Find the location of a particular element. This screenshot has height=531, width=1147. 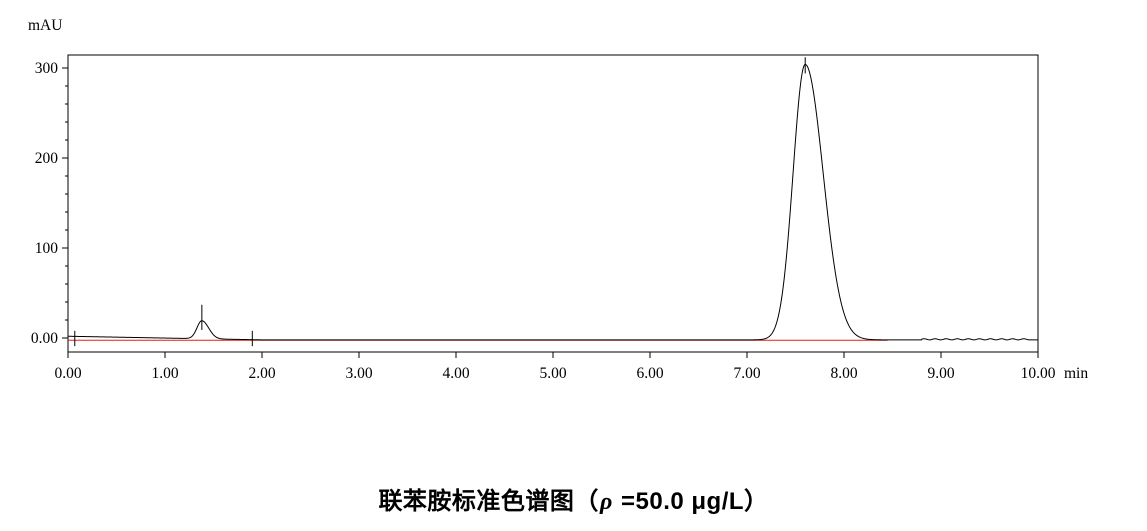

x-tick-label: 3.00 is located at coordinates (358, 373).